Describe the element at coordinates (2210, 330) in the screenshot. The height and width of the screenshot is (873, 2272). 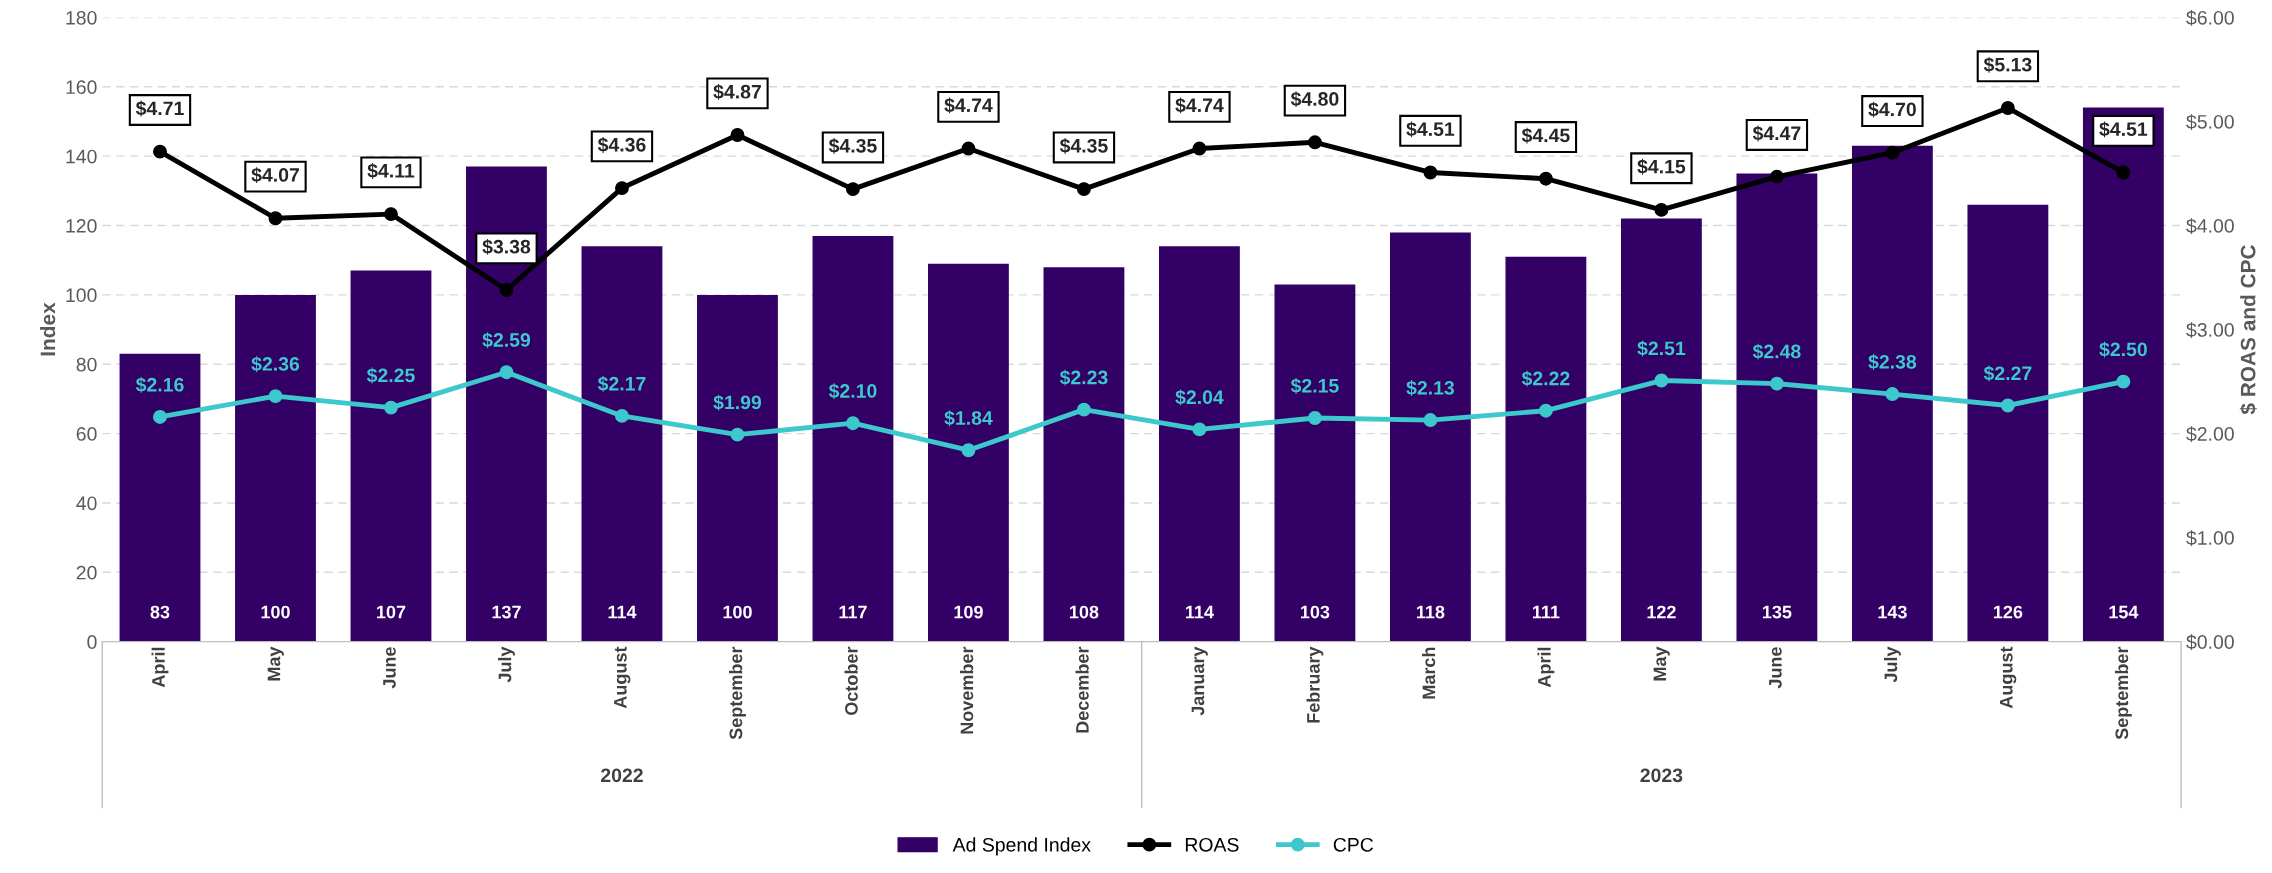
I see `y2-tick-label: $3.00` at that location.